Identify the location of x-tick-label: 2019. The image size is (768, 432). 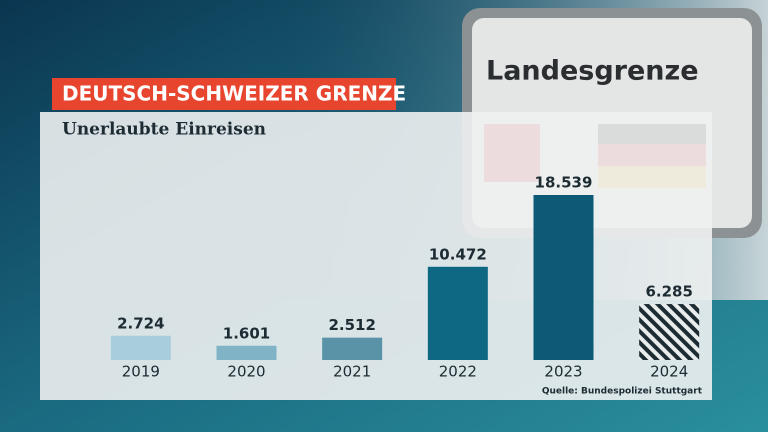
(141, 372).